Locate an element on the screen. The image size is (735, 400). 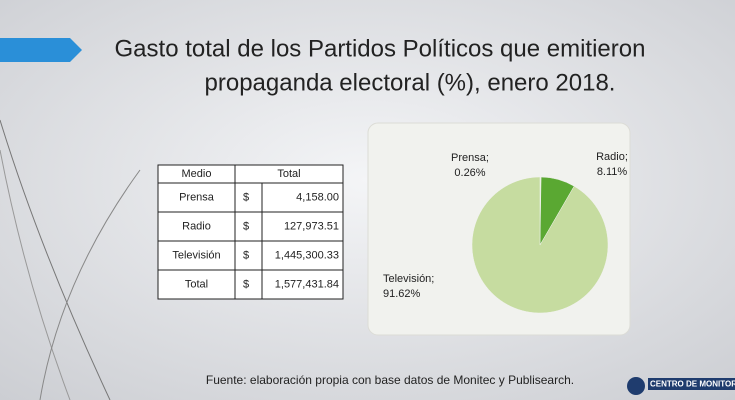
table-cell: 127,973.51 is located at coordinates (311, 226).